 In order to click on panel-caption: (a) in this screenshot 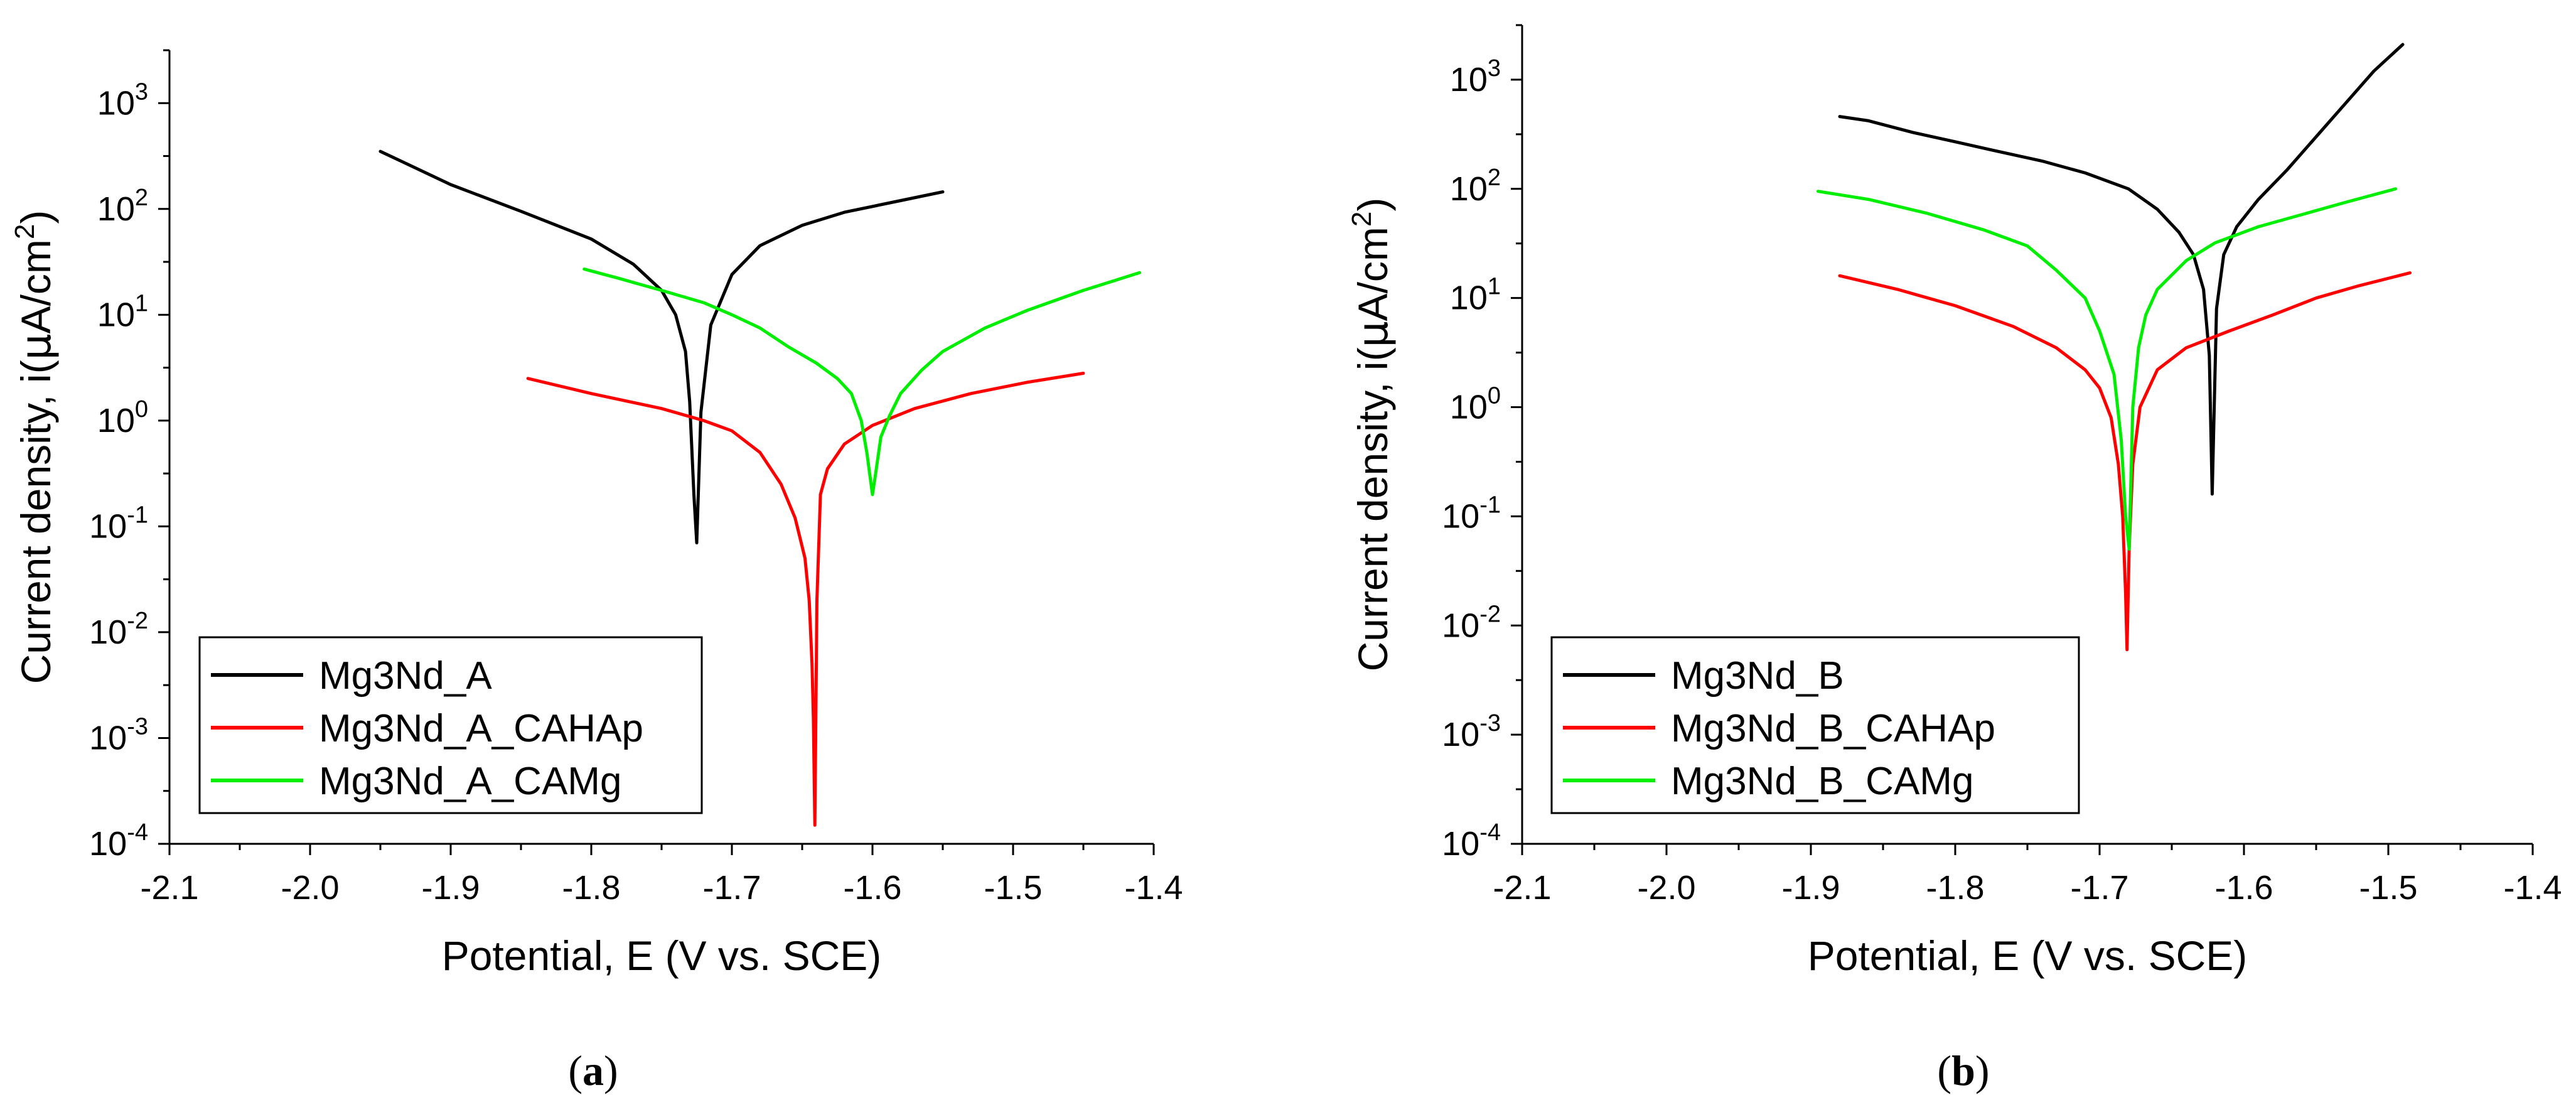, I will do `click(593, 1070)`.